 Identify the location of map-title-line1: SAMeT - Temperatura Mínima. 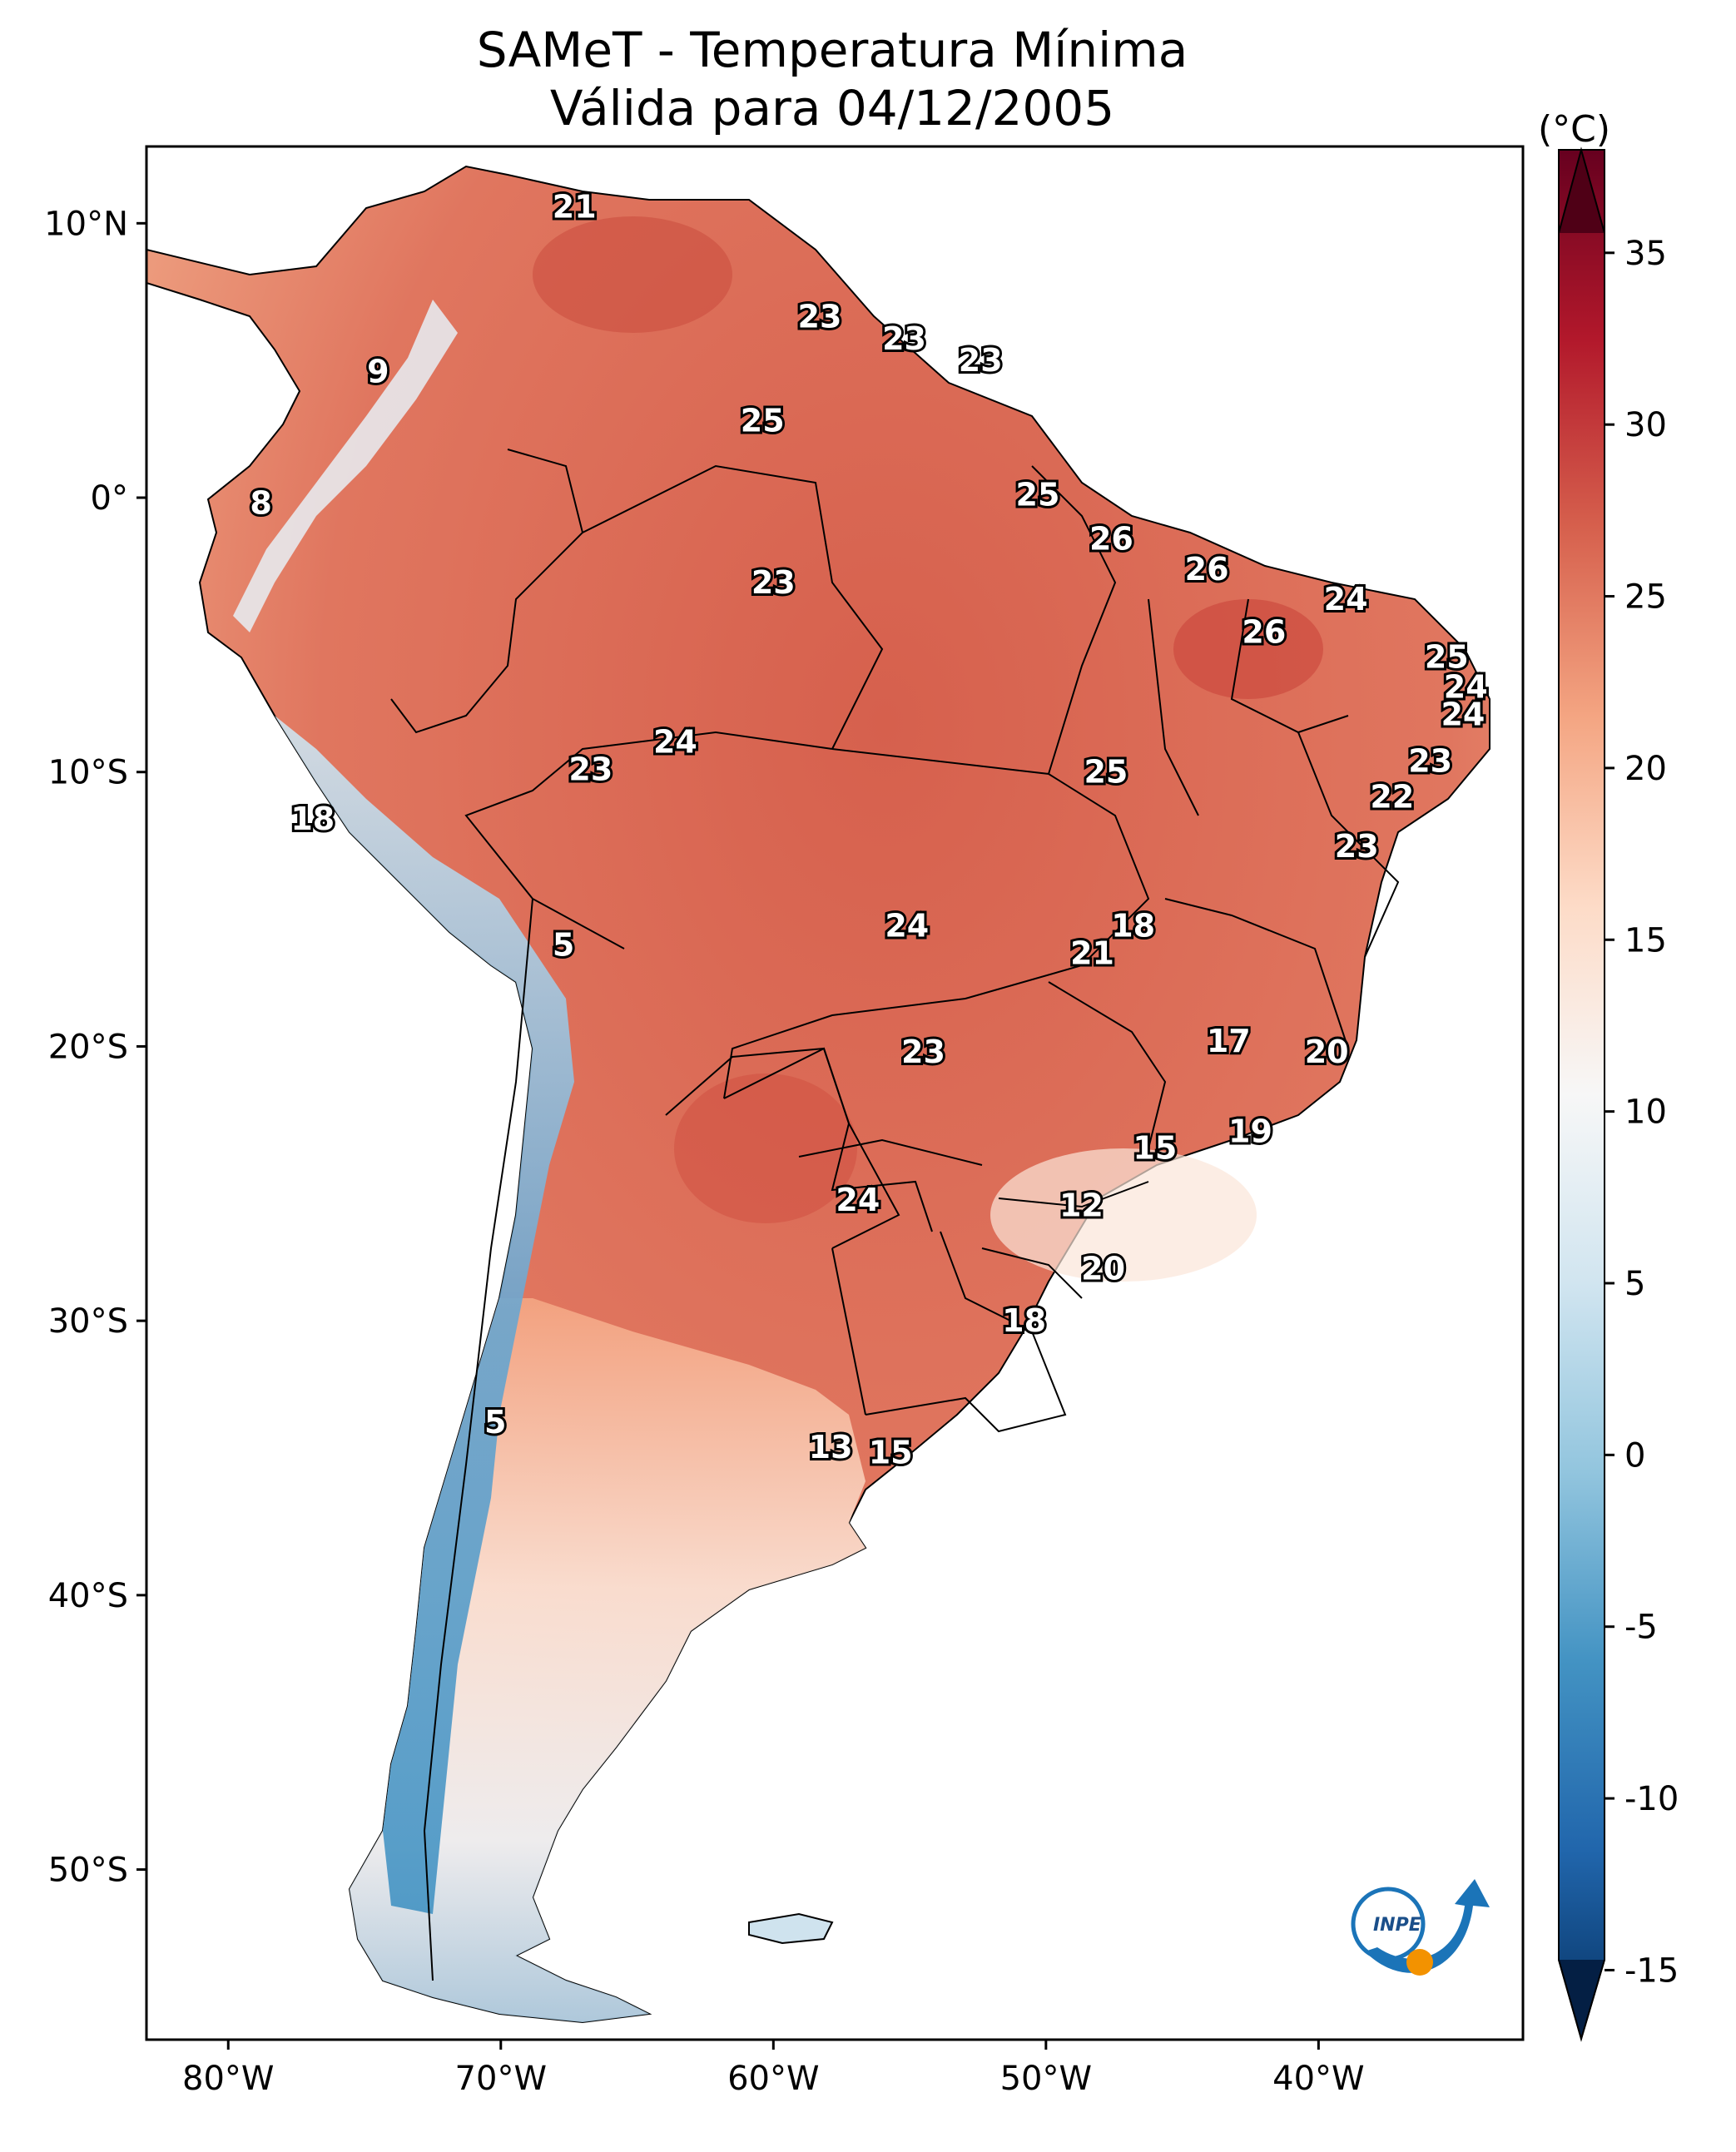
(832, 50).